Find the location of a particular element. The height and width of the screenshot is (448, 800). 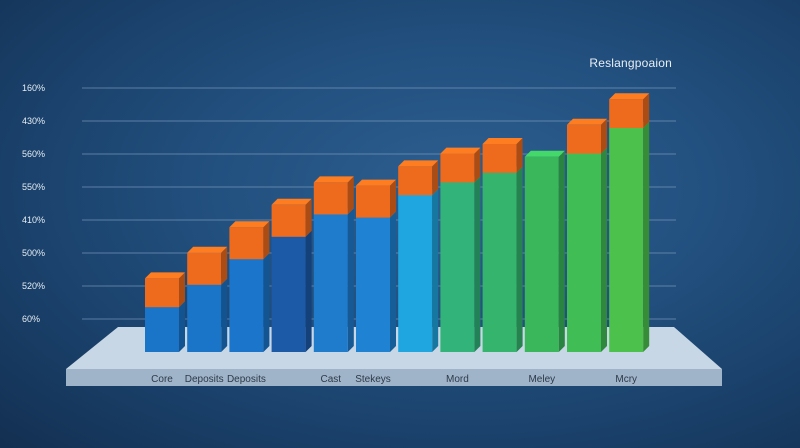

y-tick-label: 550% is located at coordinates (33, 187).